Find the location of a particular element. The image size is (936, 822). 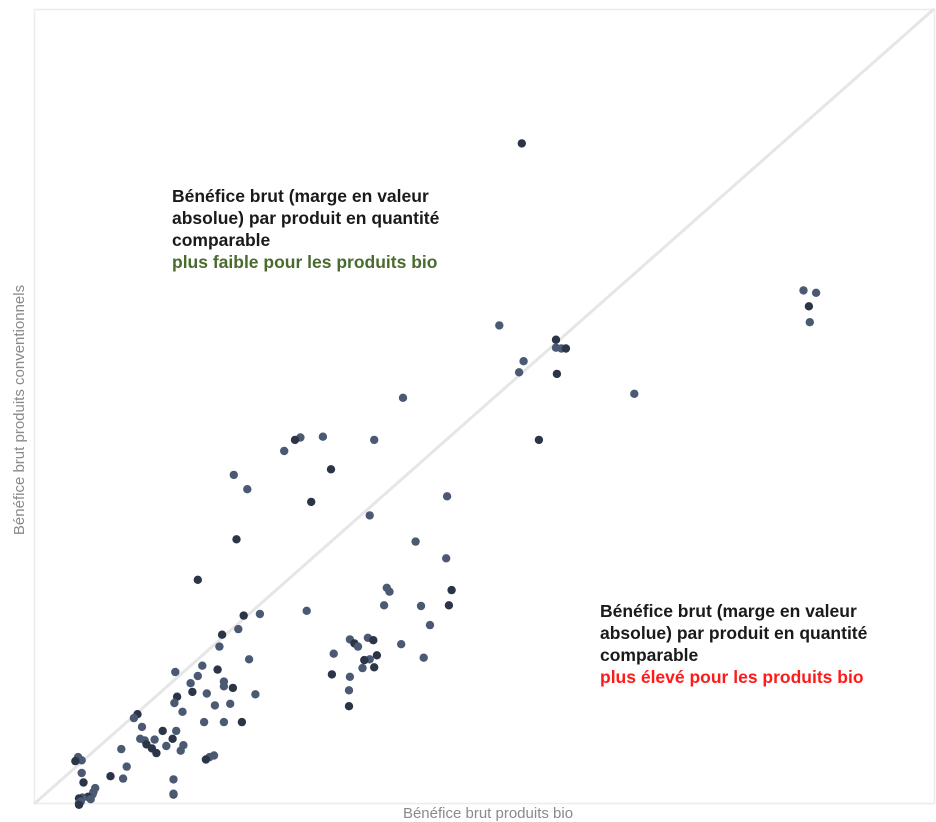

annotation-1-highlight: plus faible pour les produits bio is located at coordinates (304, 262).